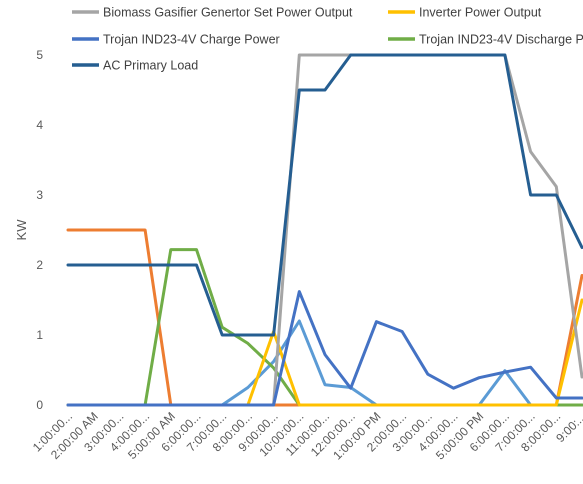 The width and height of the screenshot is (583, 484). I want to click on legend-item: Trojan IND23-4V Discharge Po, so click(485, 40).